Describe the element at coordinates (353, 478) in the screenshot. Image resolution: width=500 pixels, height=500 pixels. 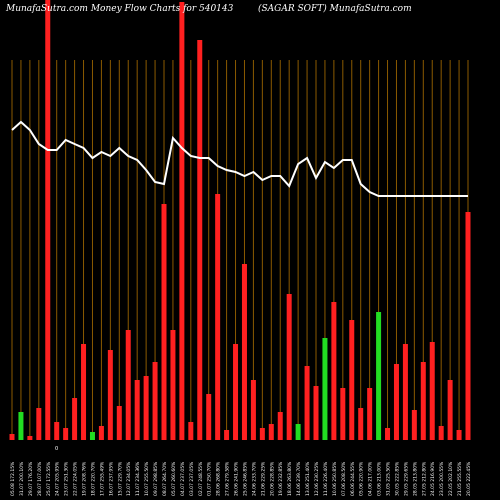
I see `x-tick-label: 06.06 244.55%` at that location.